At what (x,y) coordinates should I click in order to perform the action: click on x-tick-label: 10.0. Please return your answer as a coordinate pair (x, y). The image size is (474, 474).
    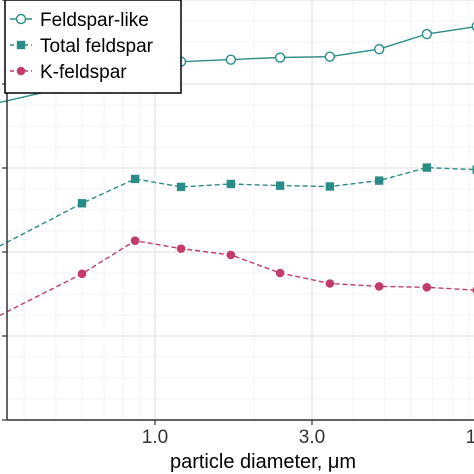
    Looking at the image, I should click on (470, 437).